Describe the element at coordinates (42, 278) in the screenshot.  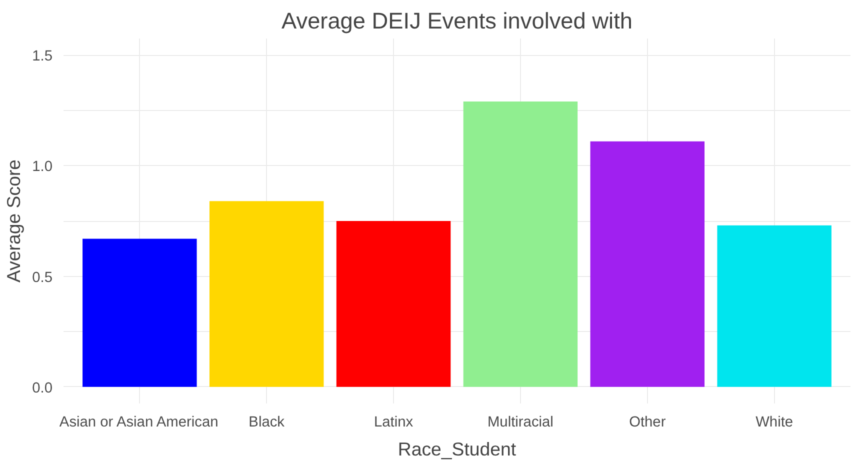
I see `y-tick-label: 0.5` at that location.